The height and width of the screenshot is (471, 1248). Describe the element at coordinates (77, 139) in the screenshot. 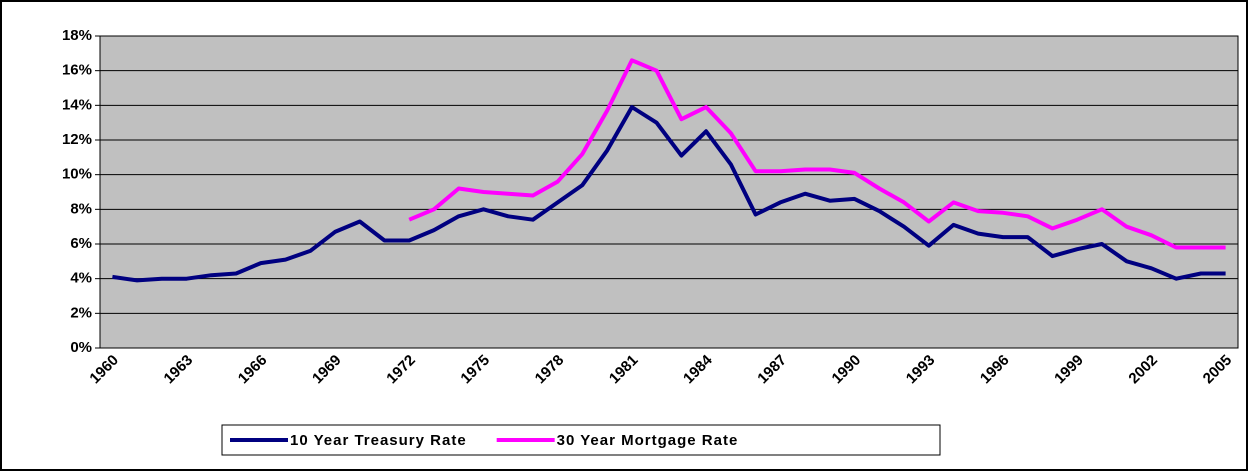

I see `y-tick-label: 12%` at that location.